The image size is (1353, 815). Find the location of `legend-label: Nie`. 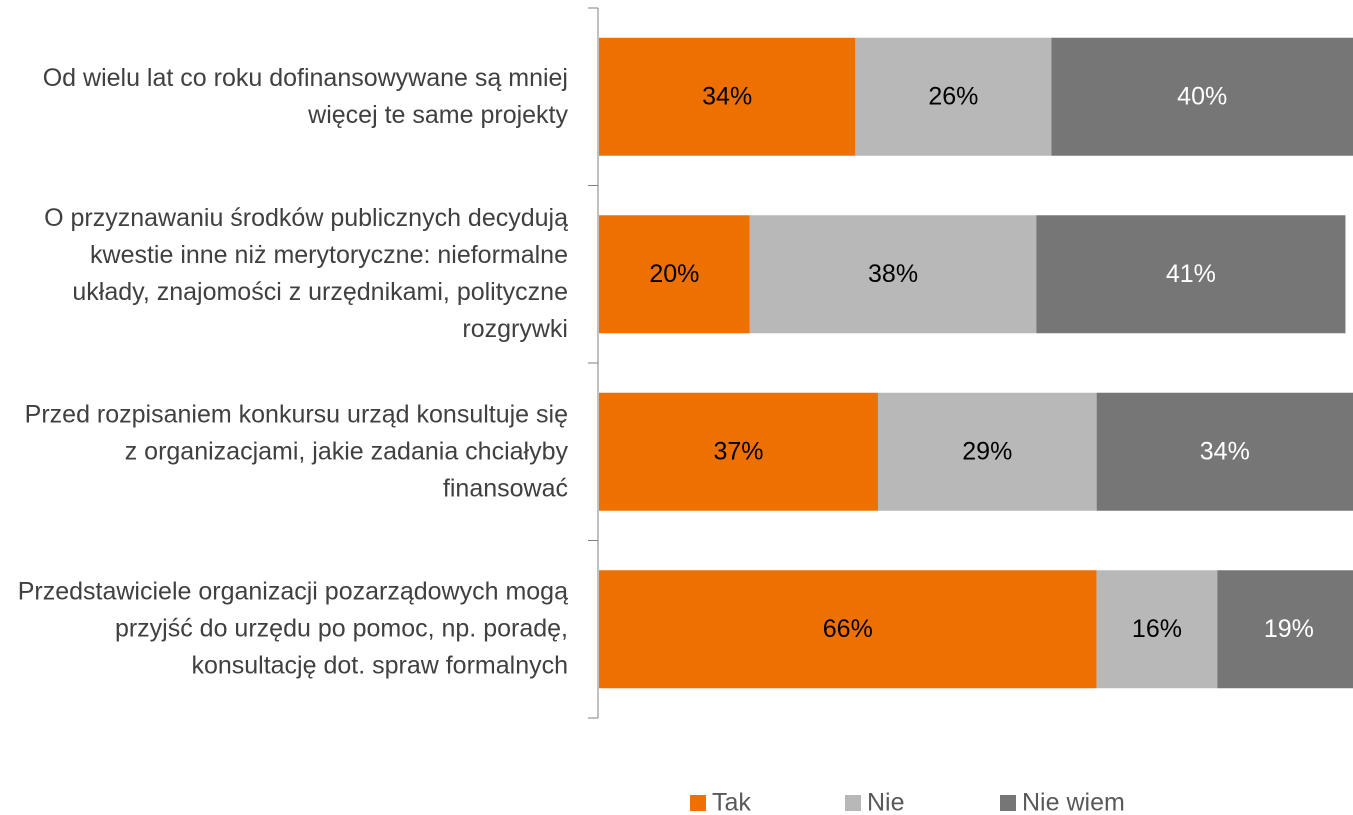

legend-label: Nie is located at coordinates (886, 802).